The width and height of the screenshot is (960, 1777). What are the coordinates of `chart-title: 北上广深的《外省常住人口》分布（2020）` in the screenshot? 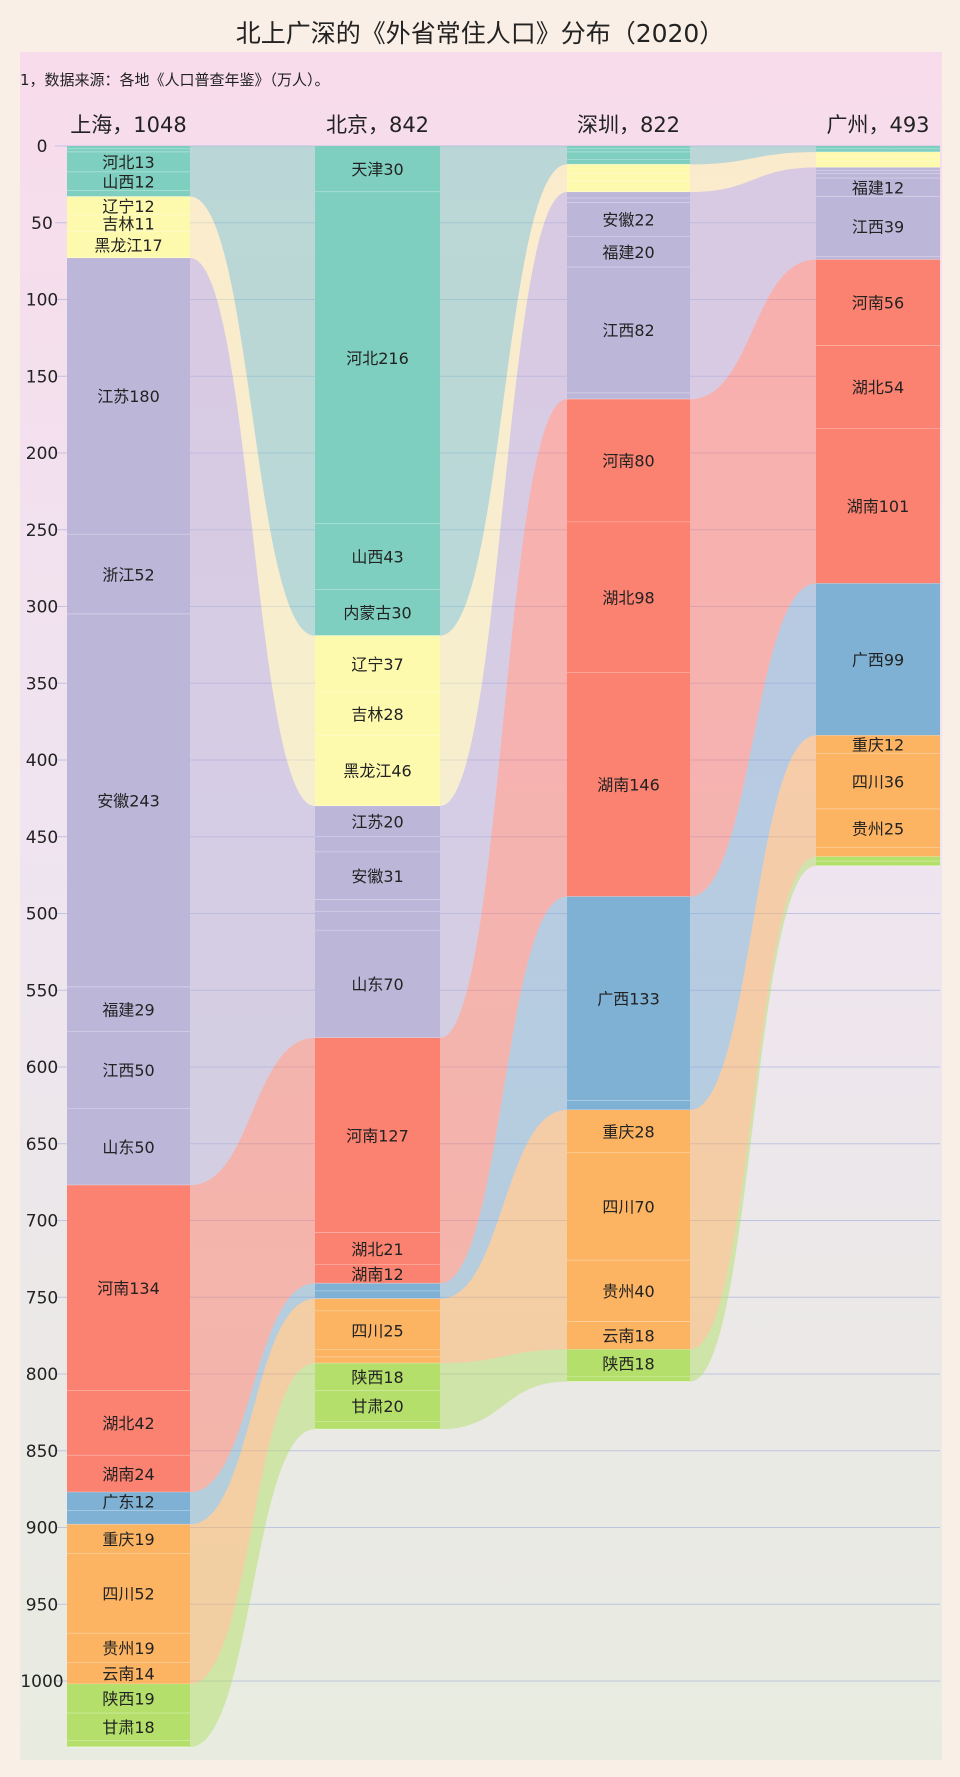 It's located at (480, 33).